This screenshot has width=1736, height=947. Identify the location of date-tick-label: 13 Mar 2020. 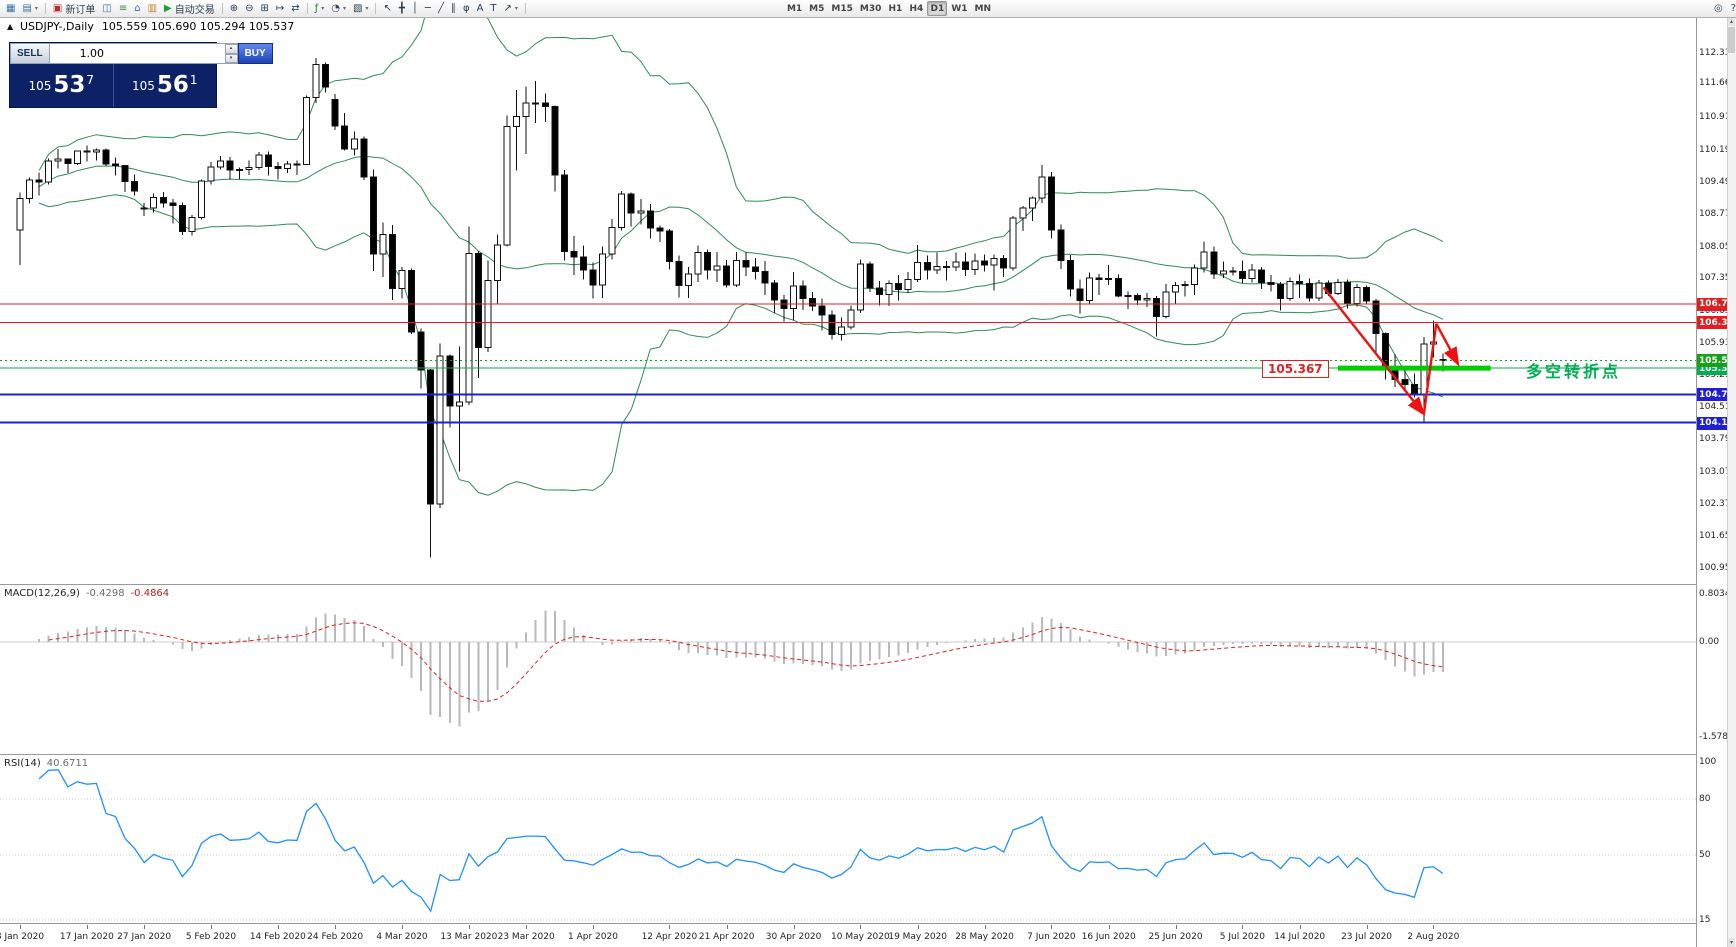
(469, 937).